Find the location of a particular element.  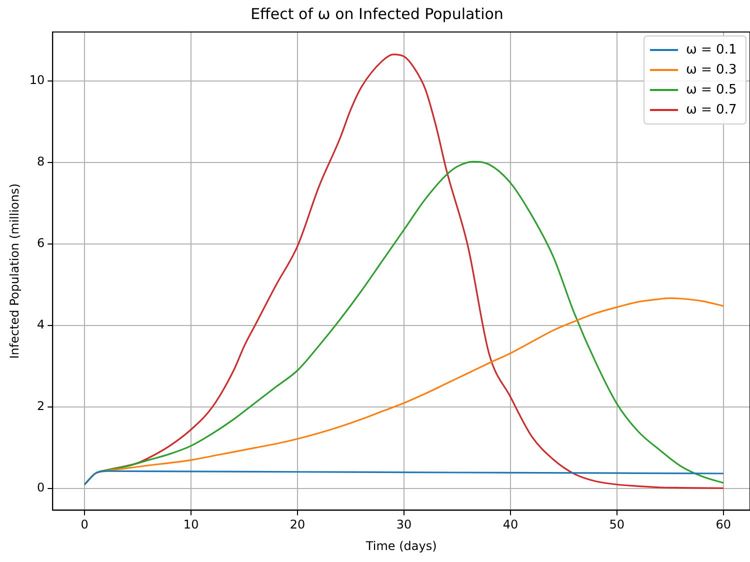

y-tick-label: 2 is located at coordinates (41, 406).